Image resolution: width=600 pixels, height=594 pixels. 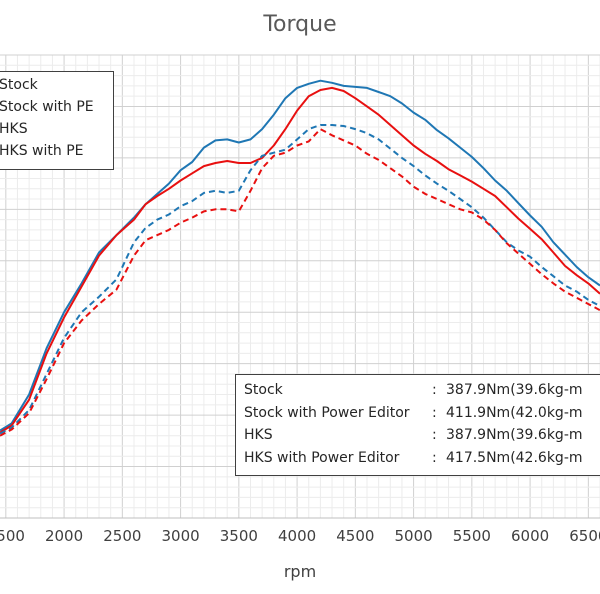 What do you see at coordinates (300, 571) in the screenshot?
I see `x-axis-label: rpm` at bounding box center [300, 571].